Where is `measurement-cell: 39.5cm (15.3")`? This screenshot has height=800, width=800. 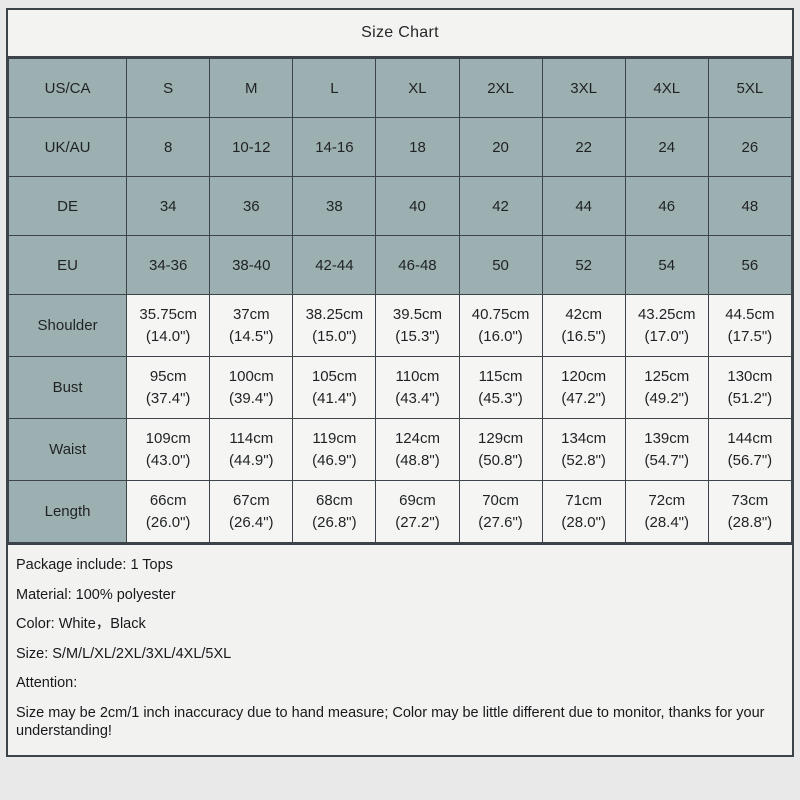 measurement-cell: 39.5cm (15.3") is located at coordinates (417, 325).